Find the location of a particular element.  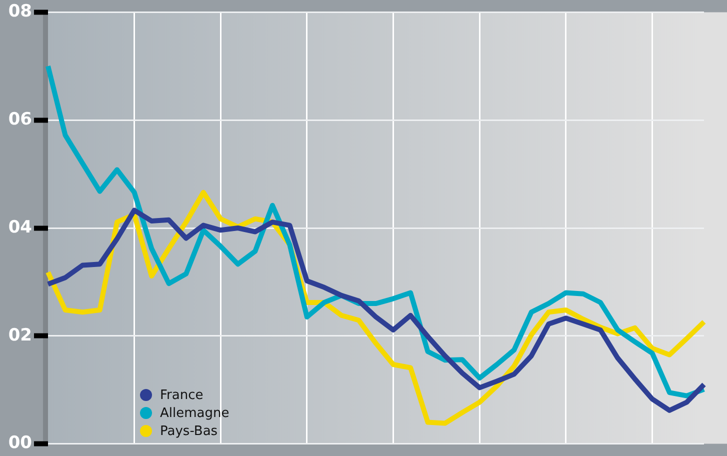

y-tick-label: 04 is located at coordinates (20, 227).